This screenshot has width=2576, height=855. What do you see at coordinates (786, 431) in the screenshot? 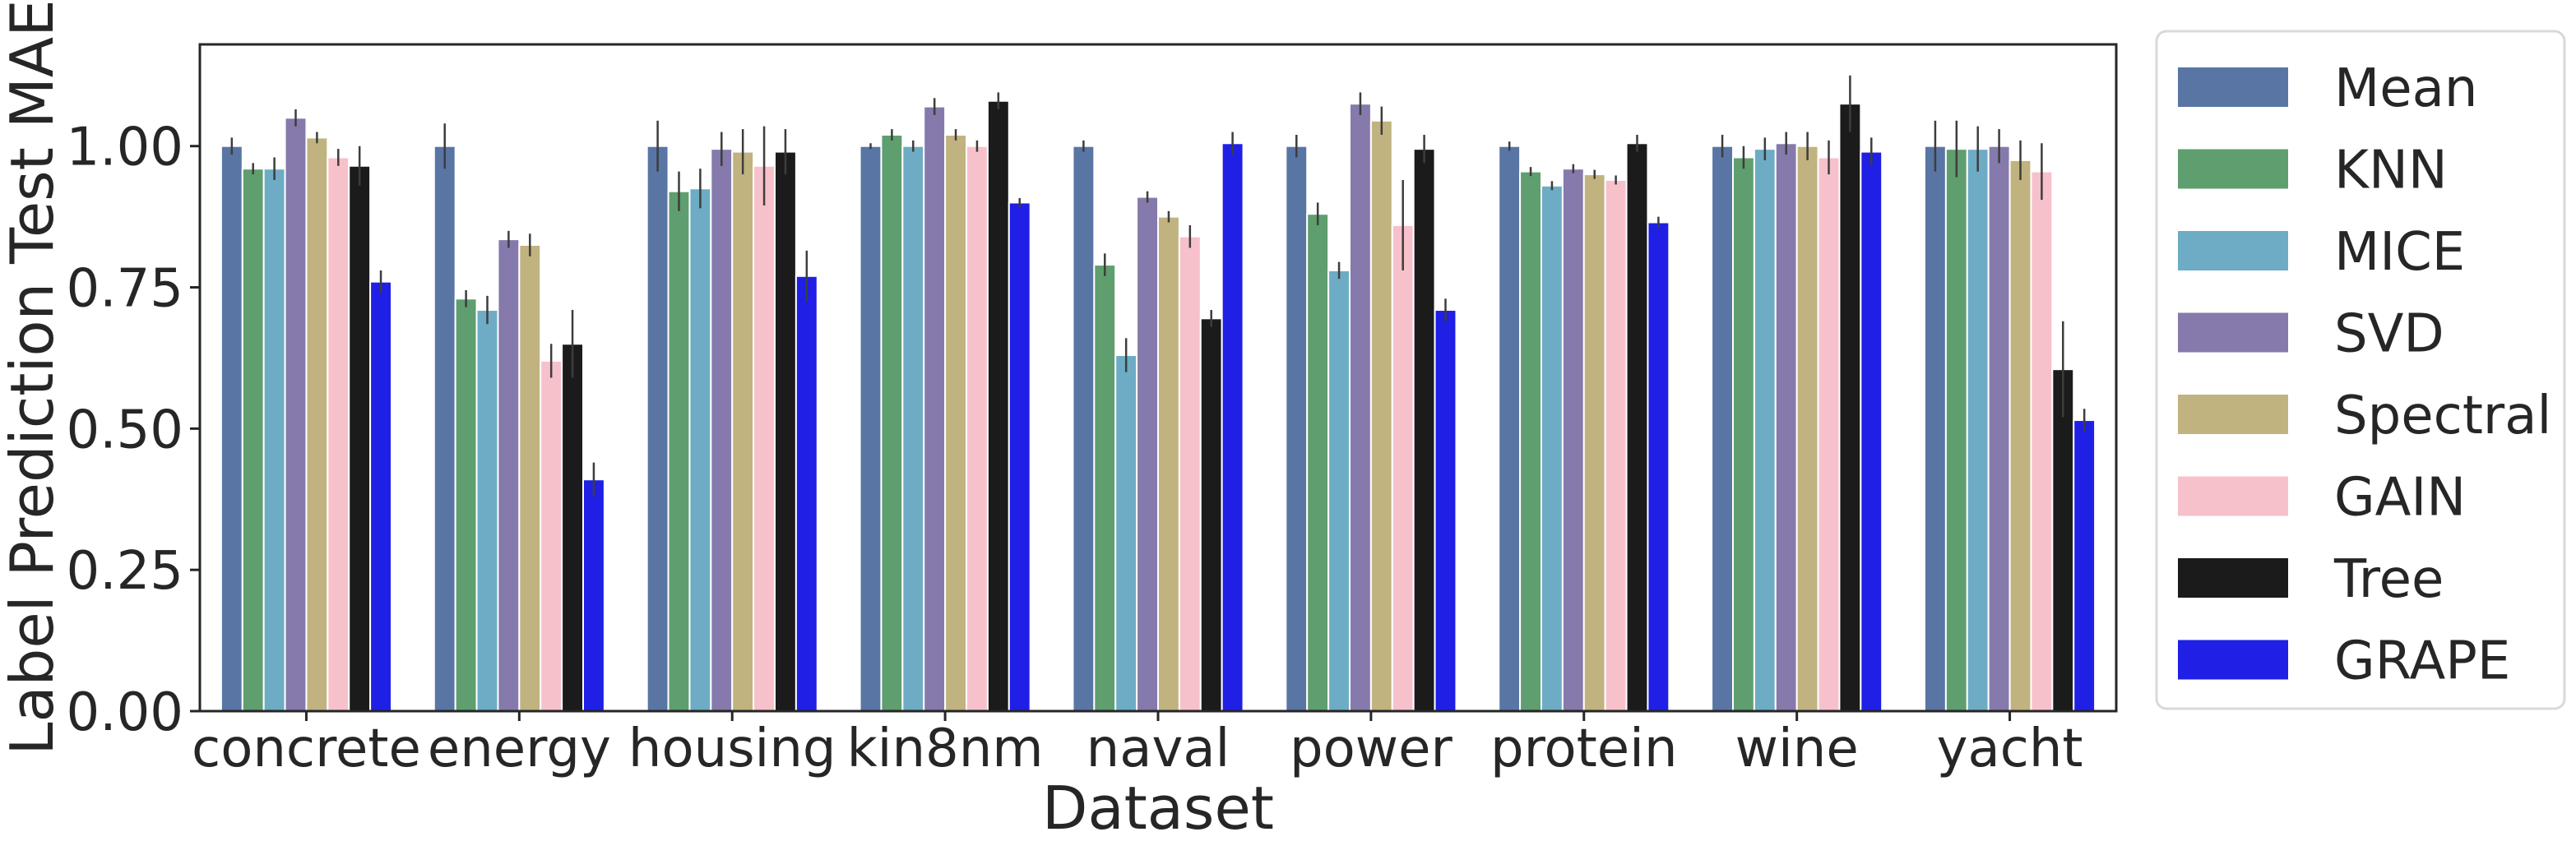
I see `bar-tree-housing` at bounding box center [786, 431].